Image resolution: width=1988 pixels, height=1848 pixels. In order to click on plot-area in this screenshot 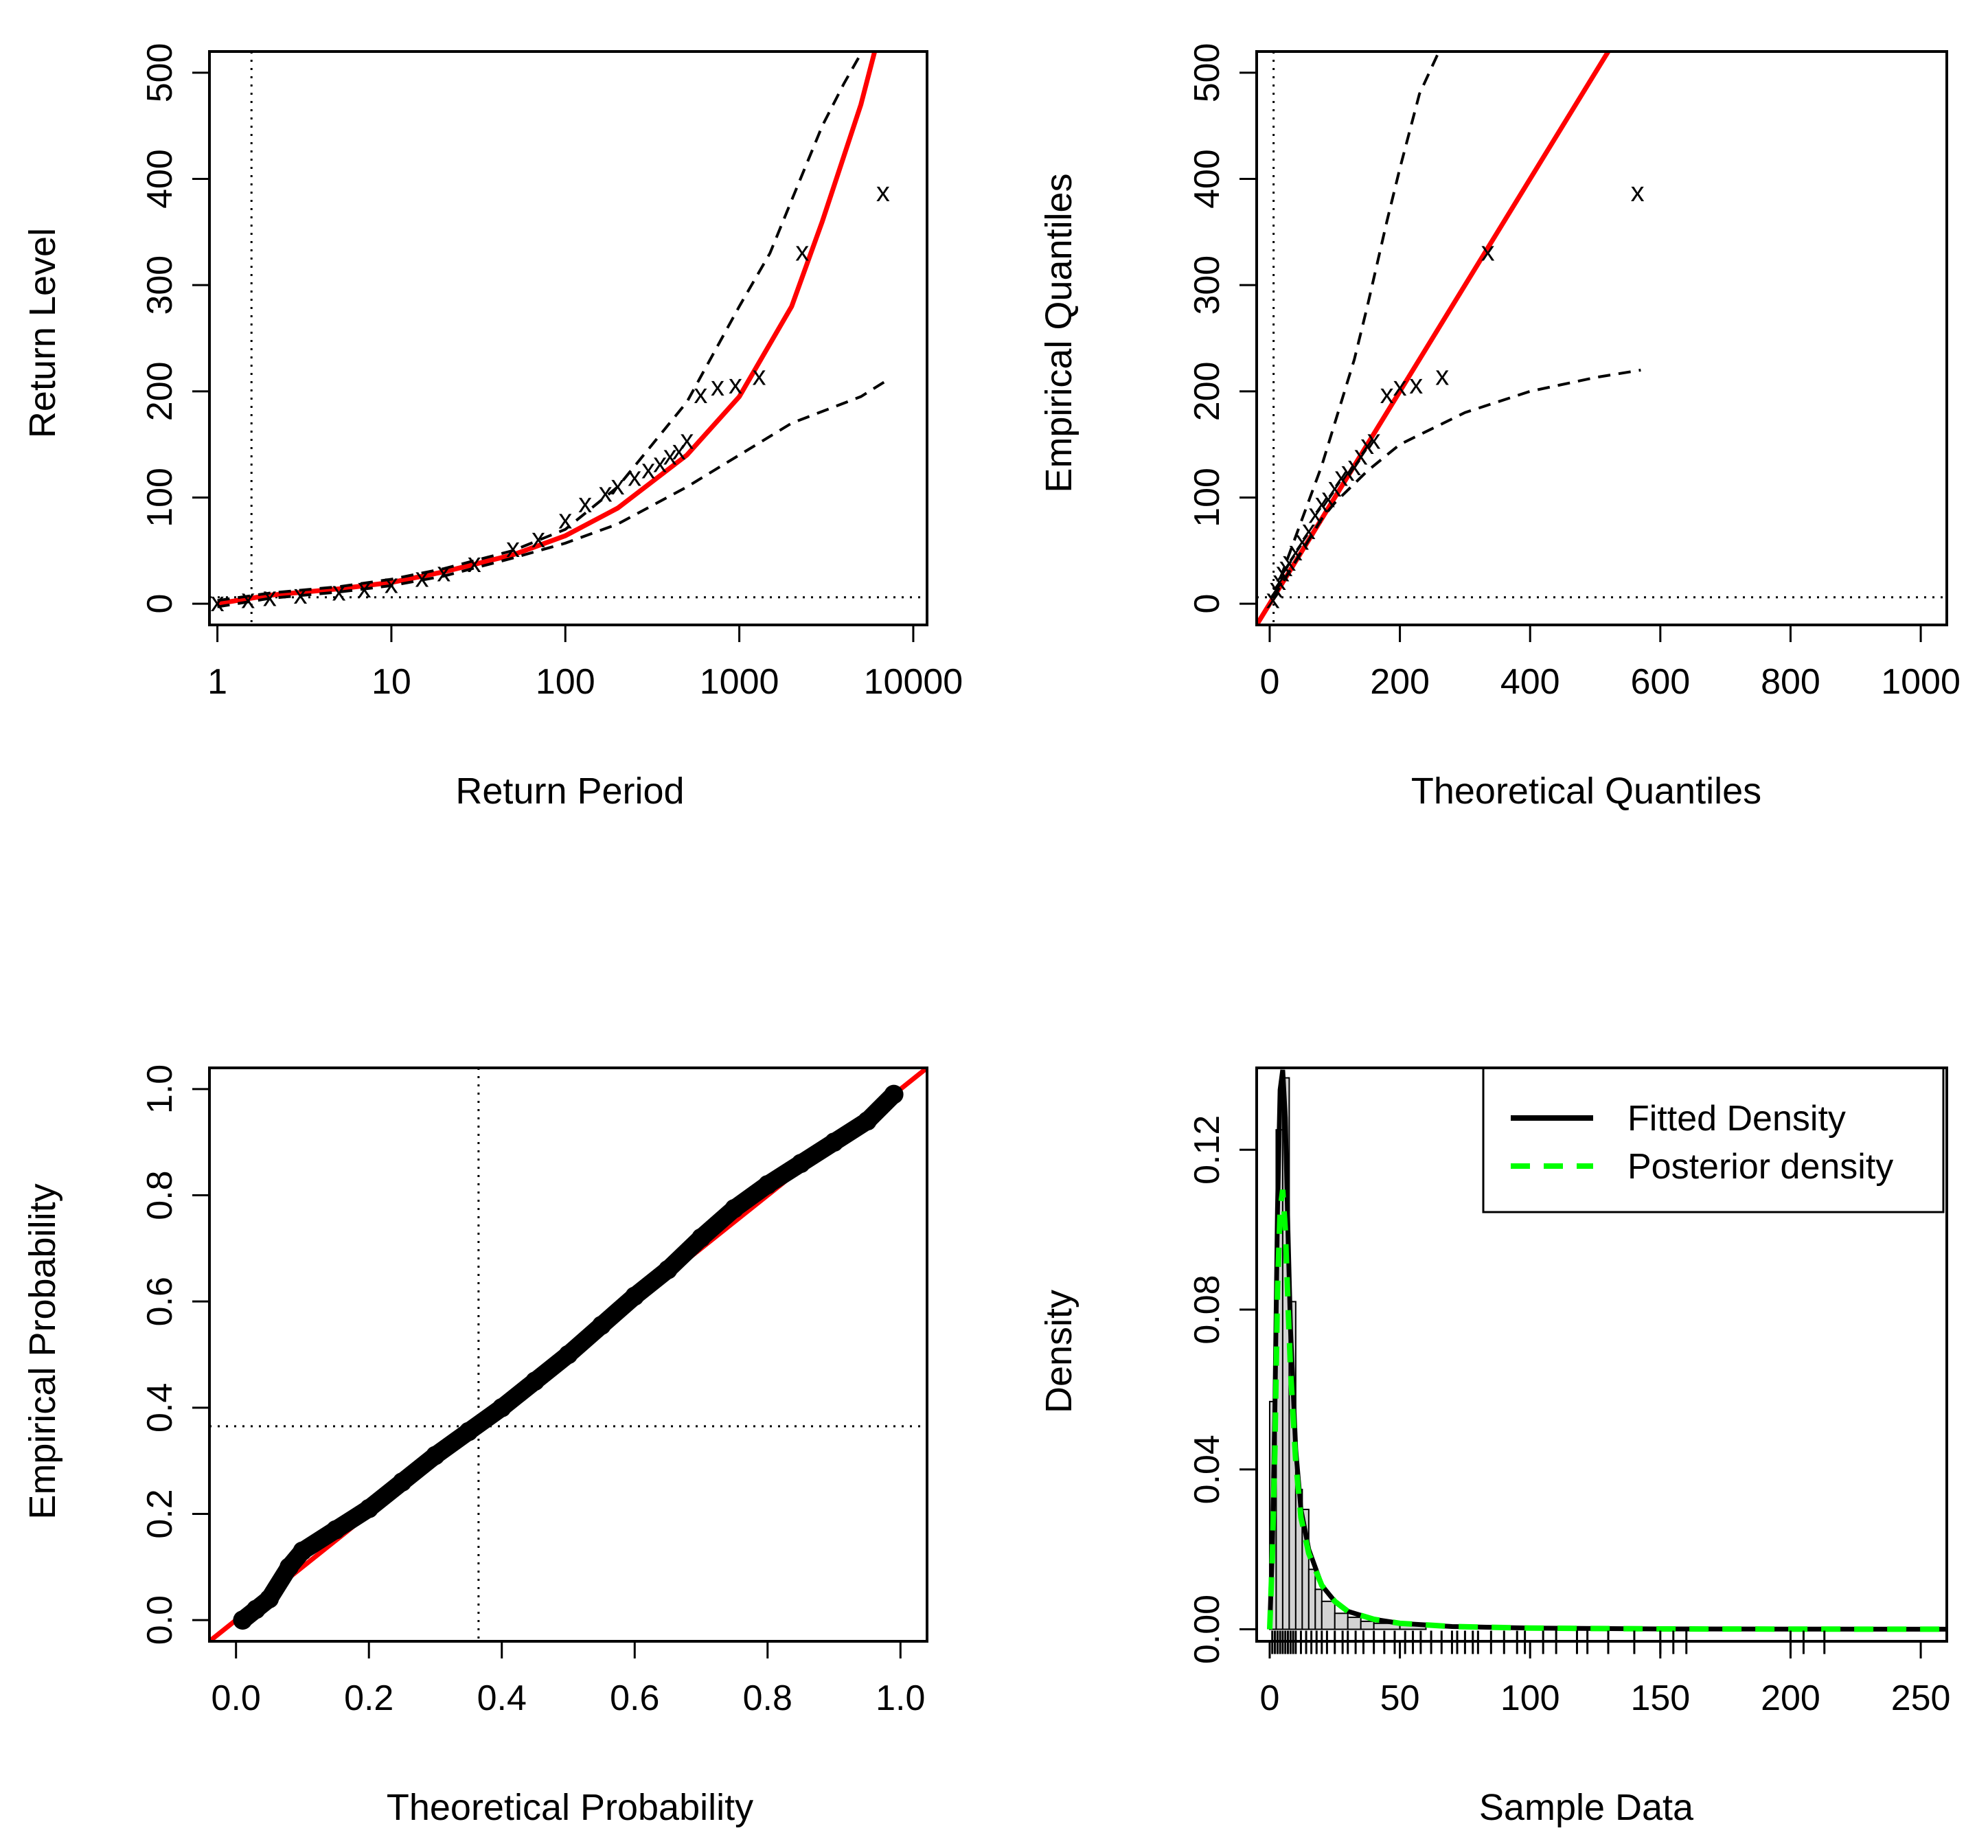, I will do `click(1607, 1350)`.